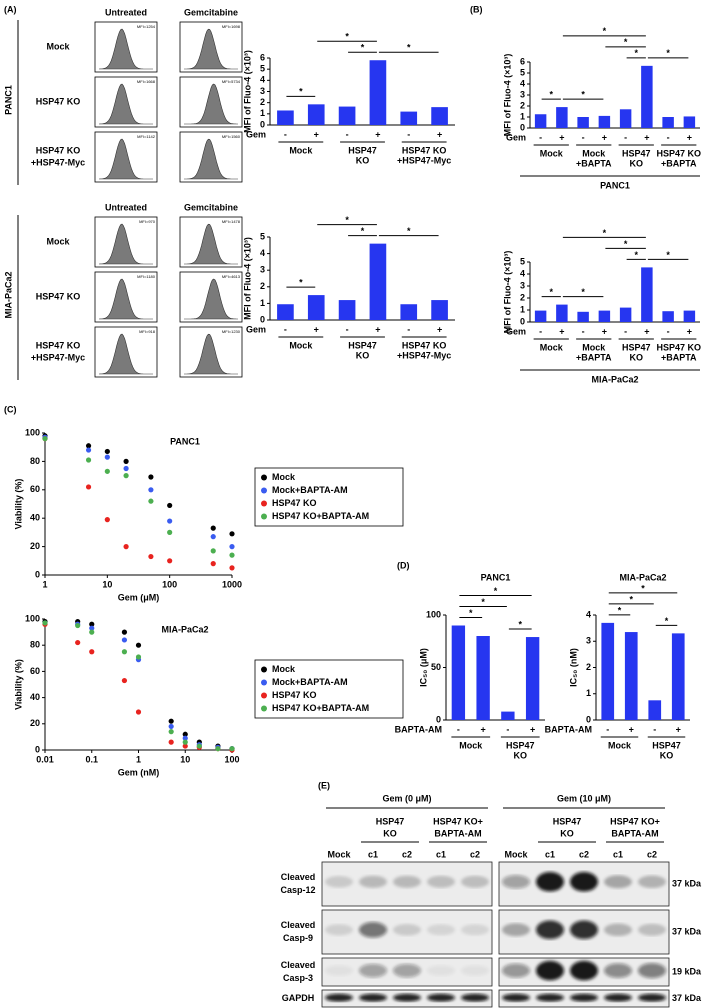 The width and height of the screenshot is (709, 1008). I want to click on group-label: +BAPTA, so click(594, 163).